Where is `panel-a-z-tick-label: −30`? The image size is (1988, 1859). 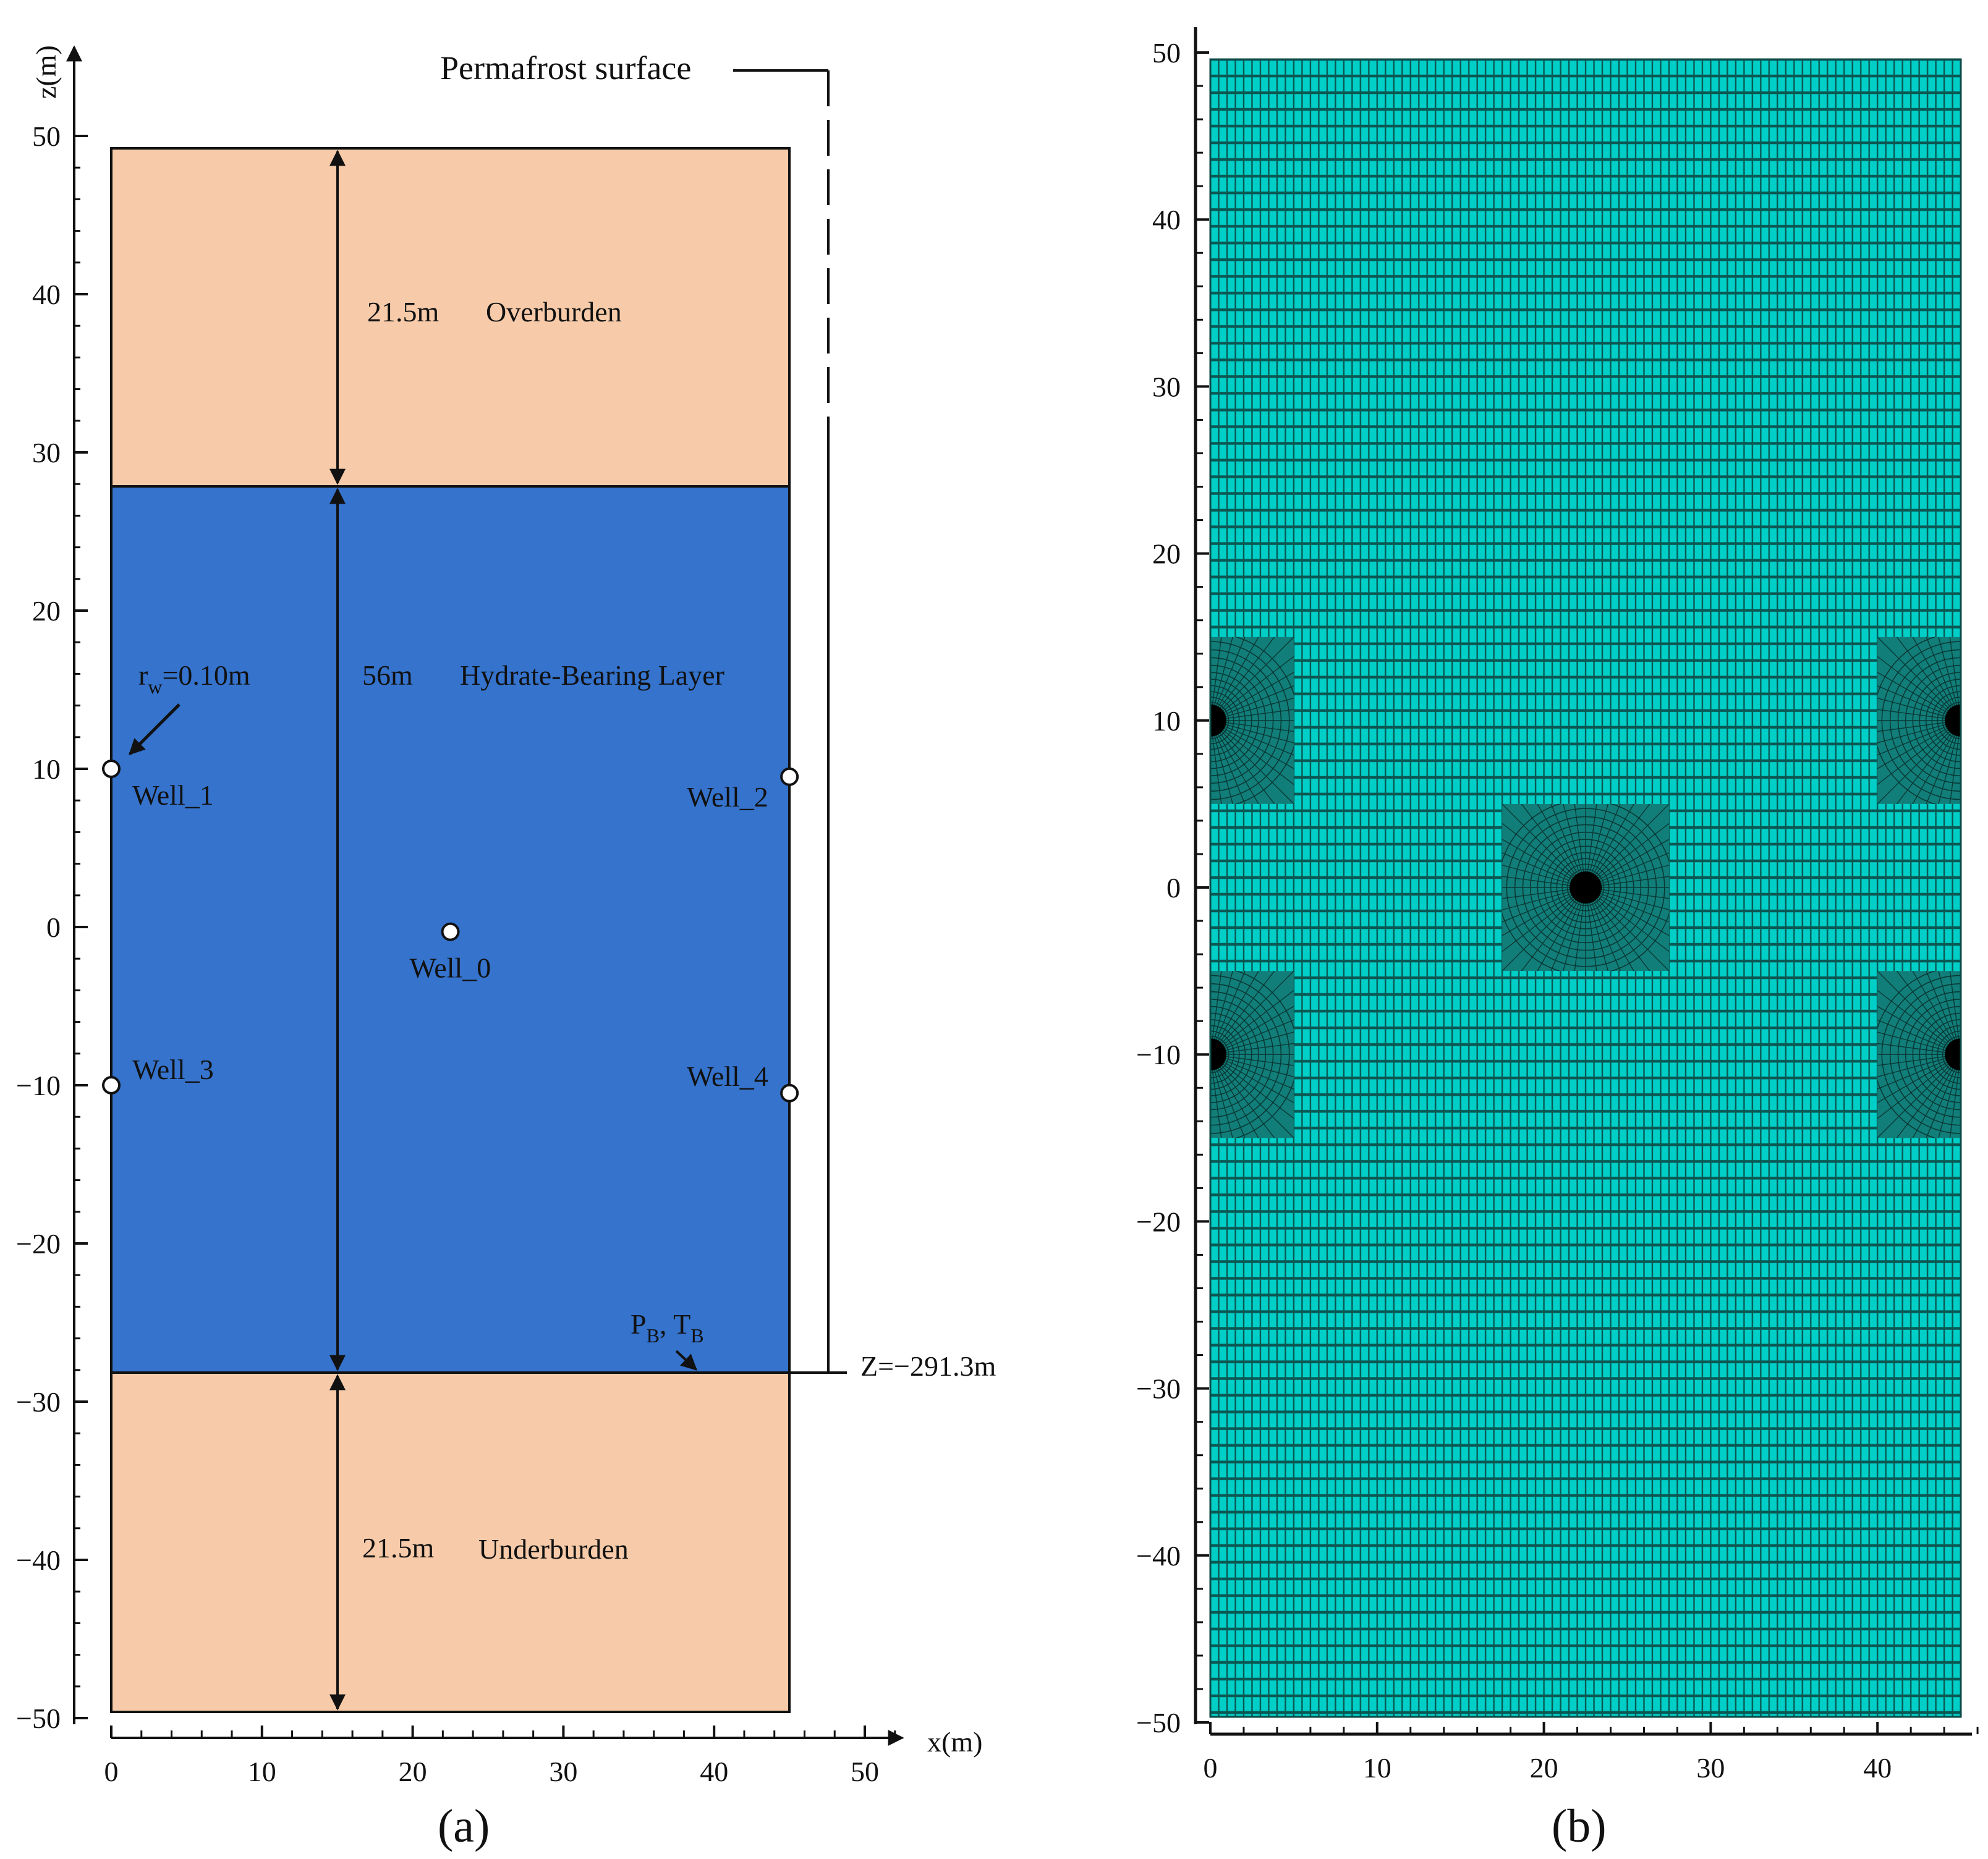
panel-a-z-tick-label: −30 is located at coordinates (38, 1402).